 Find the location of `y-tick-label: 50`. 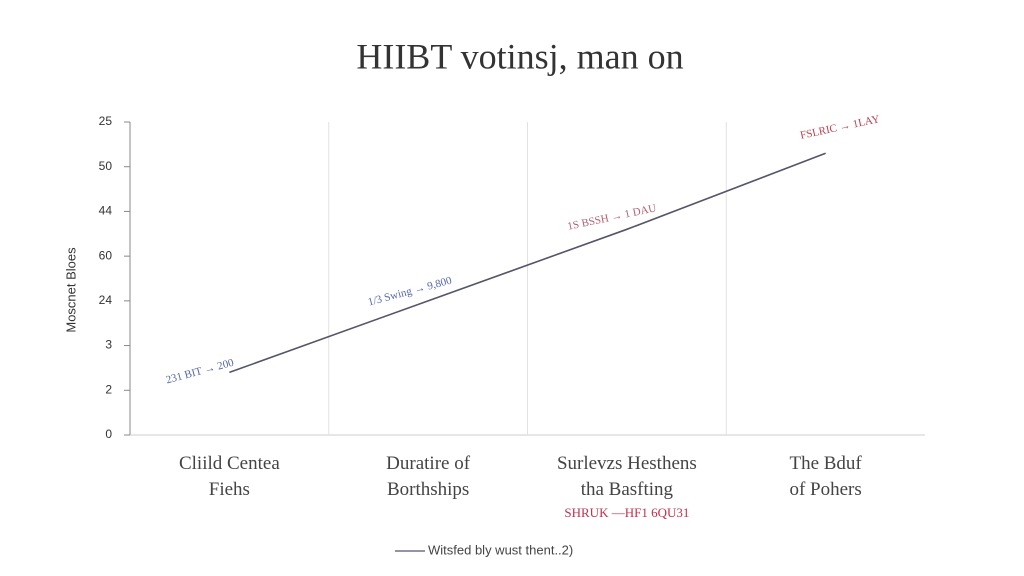

y-tick-label: 50 is located at coordinates (106, 166).